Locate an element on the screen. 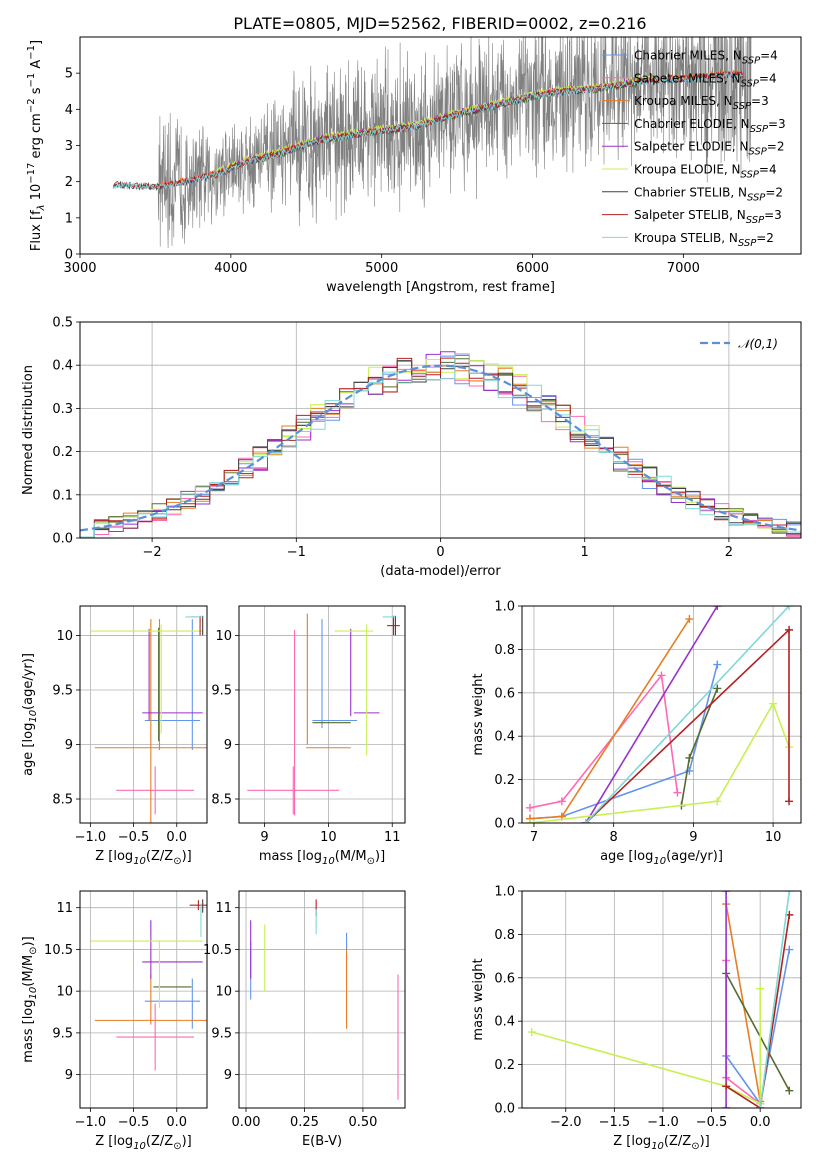 Image resolution: width=819 pixels, height=1170 pixels. y-tick-label: 0.8 is located at coordinates (504, 650).